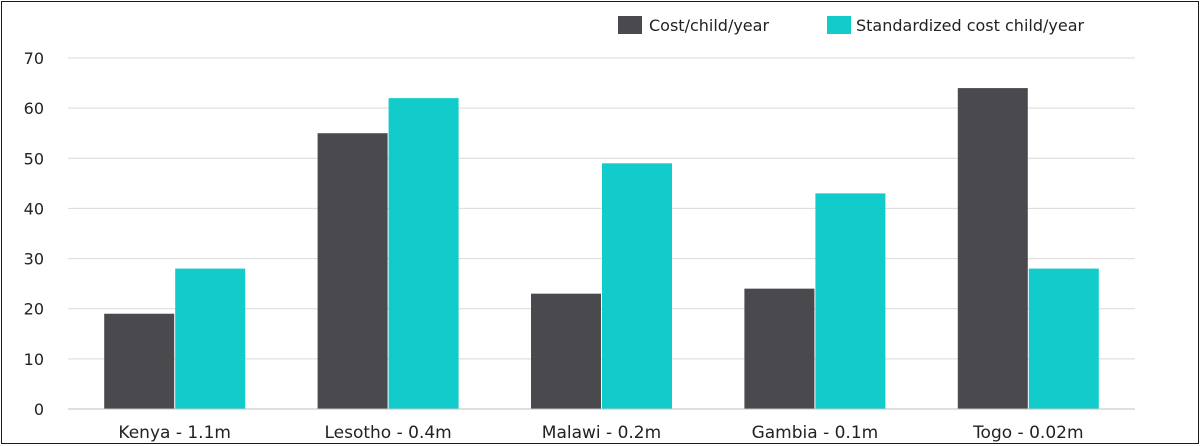 The height and width of the screenshot is (446, 1202). I want to click on y-tick-label-60: 60, so click(34, 108).